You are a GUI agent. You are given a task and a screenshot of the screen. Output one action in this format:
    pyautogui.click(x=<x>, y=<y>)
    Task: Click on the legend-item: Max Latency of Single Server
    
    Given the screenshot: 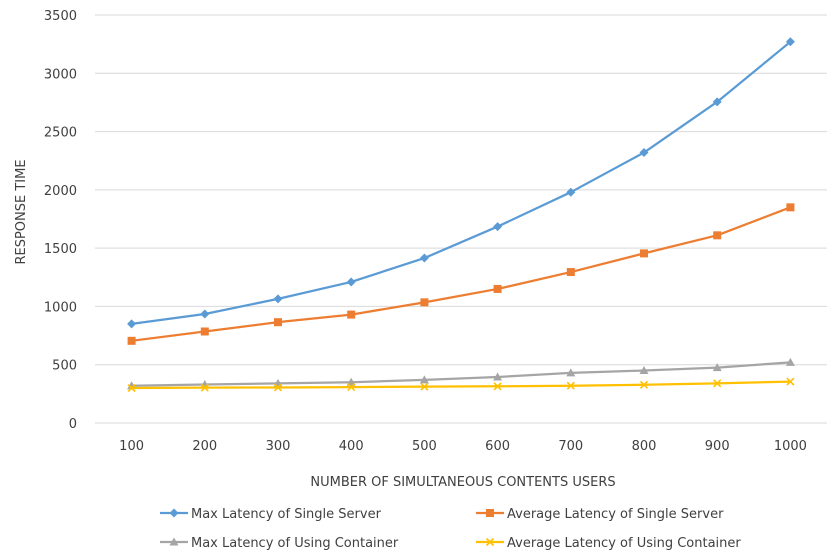 What is the action you would take?
    pyautogui.click(x=271, y=514)
    